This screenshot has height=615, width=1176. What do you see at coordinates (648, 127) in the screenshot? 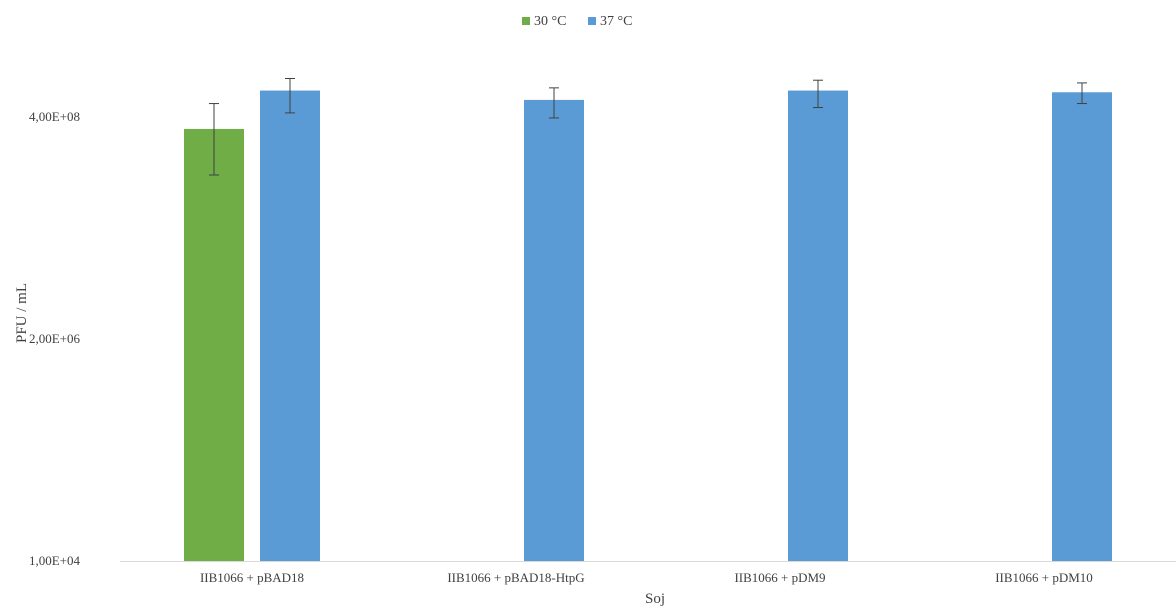
I see `error-bars` at bounding box center [648, 127].